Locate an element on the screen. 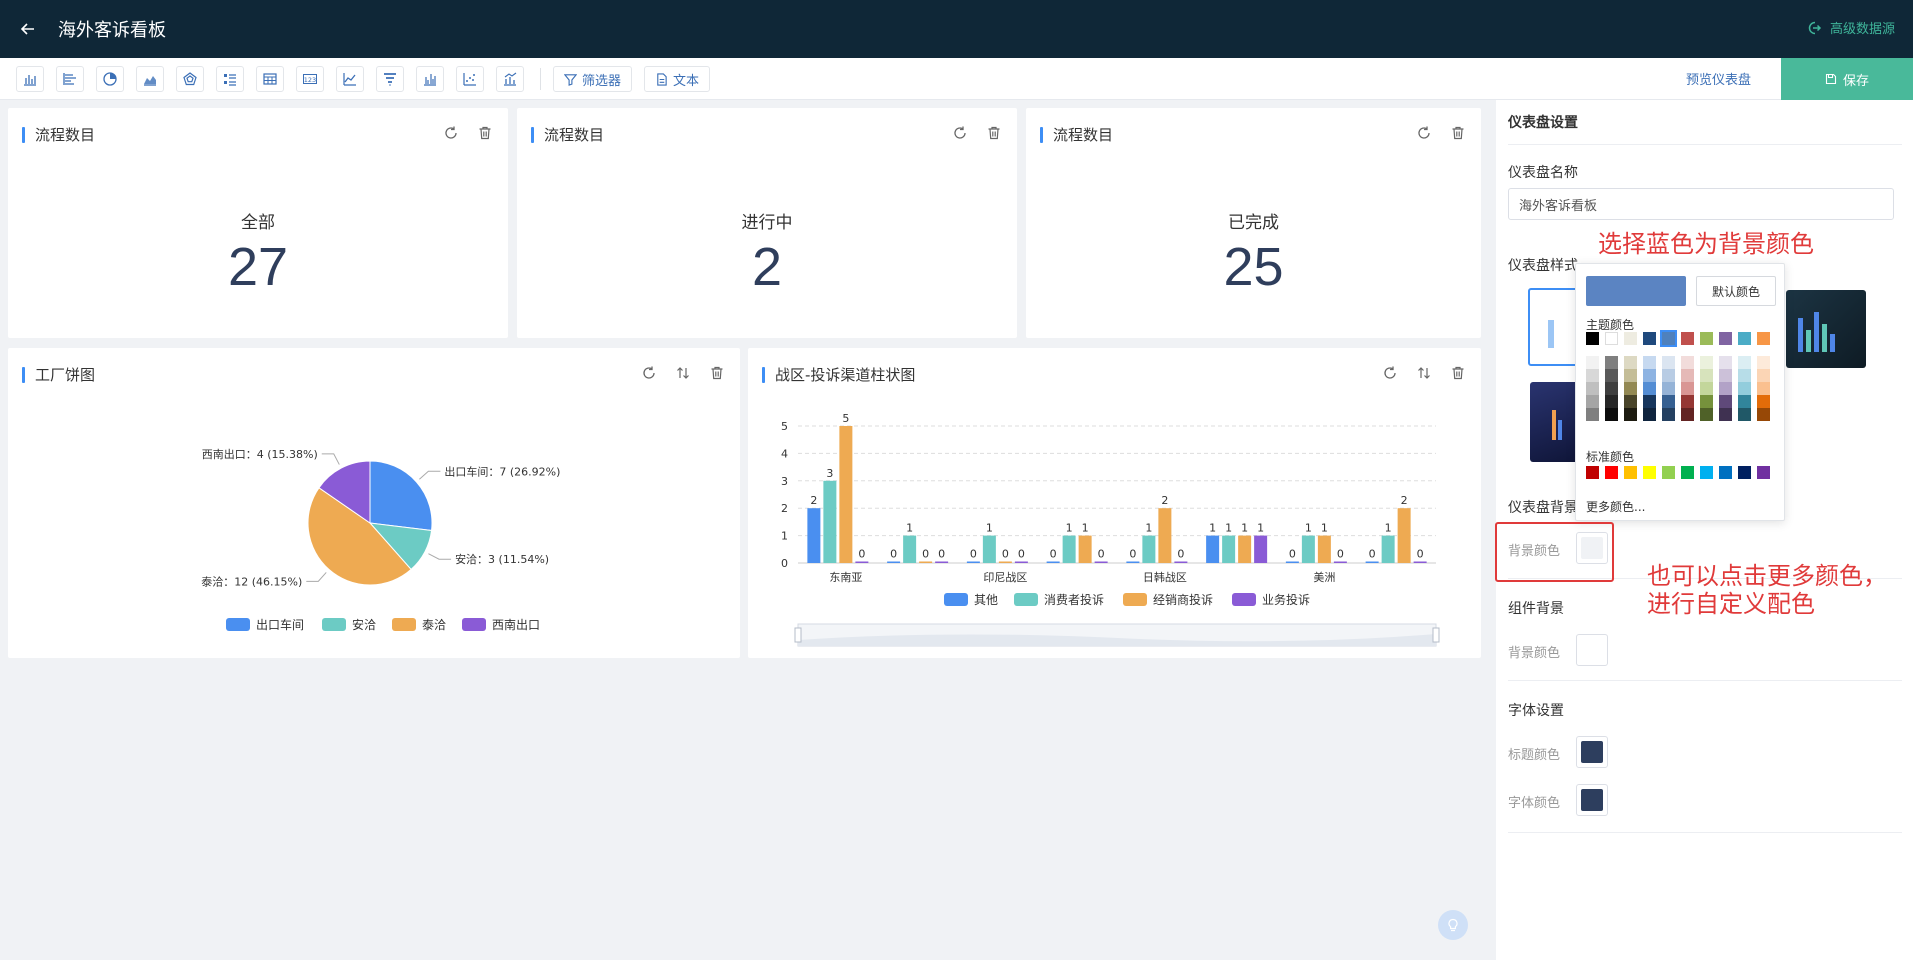  theme-dark-option is located at coordinates (1826, 329).